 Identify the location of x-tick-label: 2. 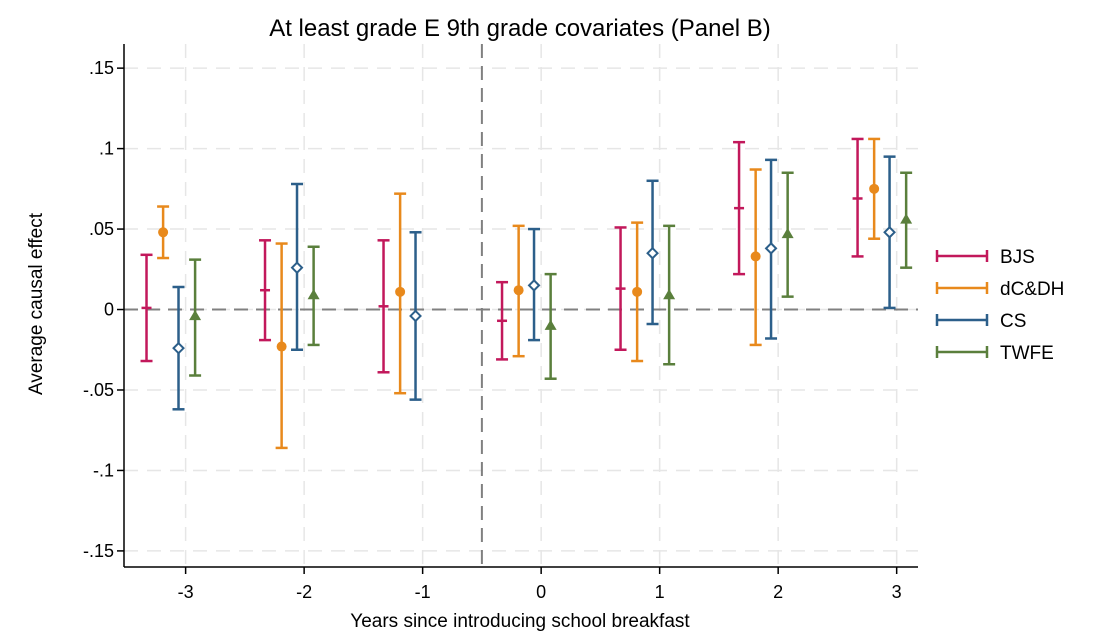
(778, 592).